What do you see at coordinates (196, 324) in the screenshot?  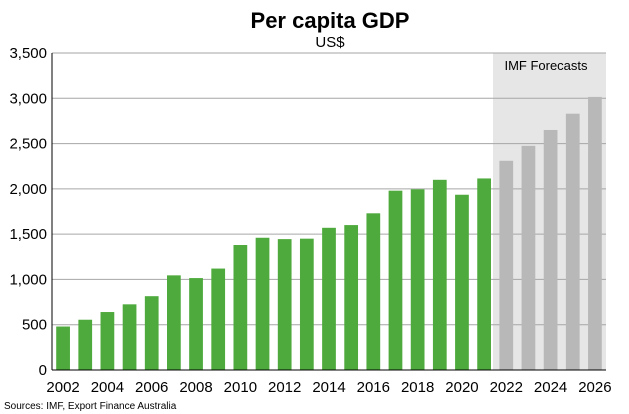 I see `bar-actual-2008` at bounding box center [196, 324].